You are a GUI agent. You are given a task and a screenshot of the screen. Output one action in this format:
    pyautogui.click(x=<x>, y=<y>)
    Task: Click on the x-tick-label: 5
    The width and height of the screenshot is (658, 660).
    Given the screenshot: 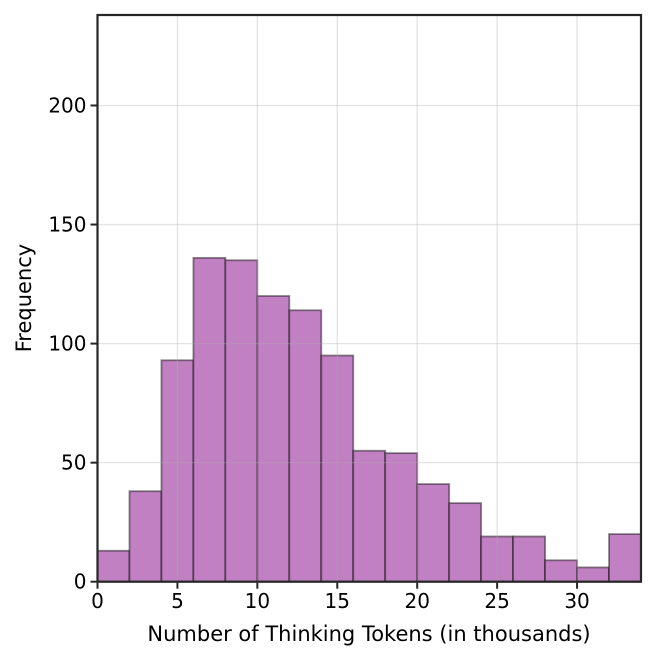 What is the action you would take?
    pyautogui.click(x=177, y=601)
    